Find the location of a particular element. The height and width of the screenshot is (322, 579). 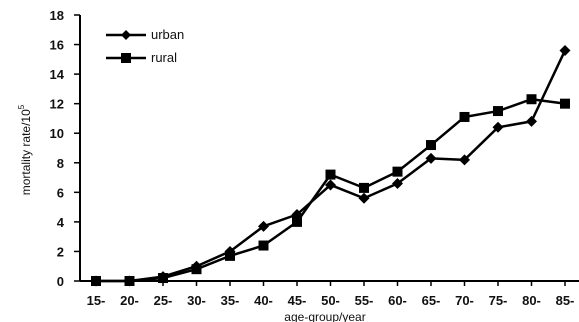

x-tick-label-3: 30- is located at coordinates (196, 300).